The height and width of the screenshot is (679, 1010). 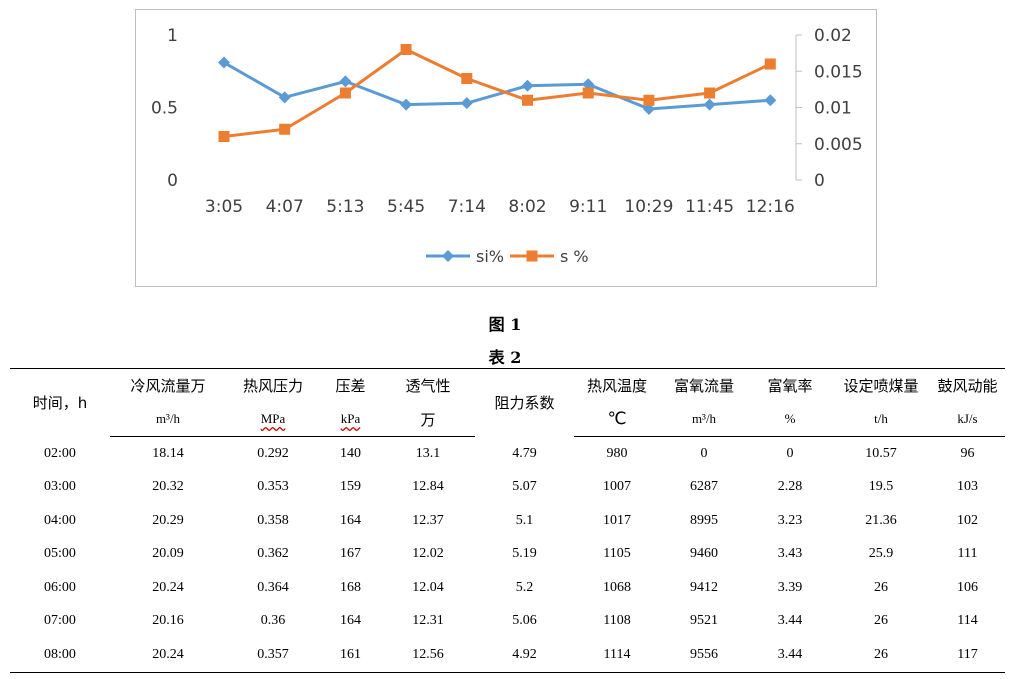 I want to click on table-cell: 13.1, so click(x=428, y=453).